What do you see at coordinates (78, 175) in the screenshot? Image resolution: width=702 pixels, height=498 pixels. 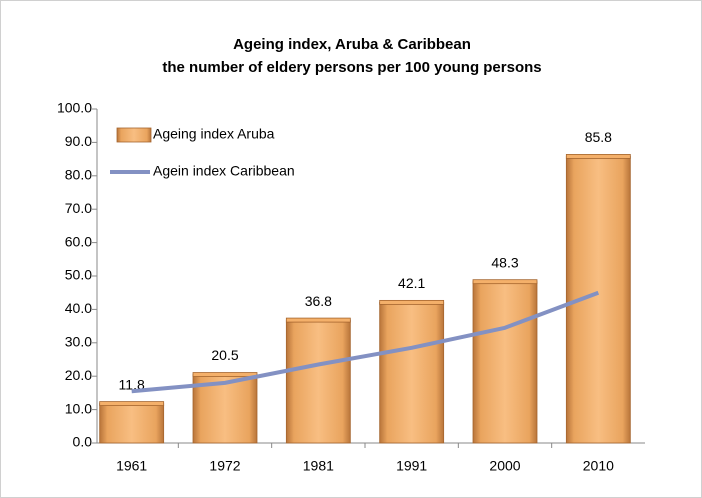 I see `y-tick-label: 80.0` at bounding box center [78, 175].